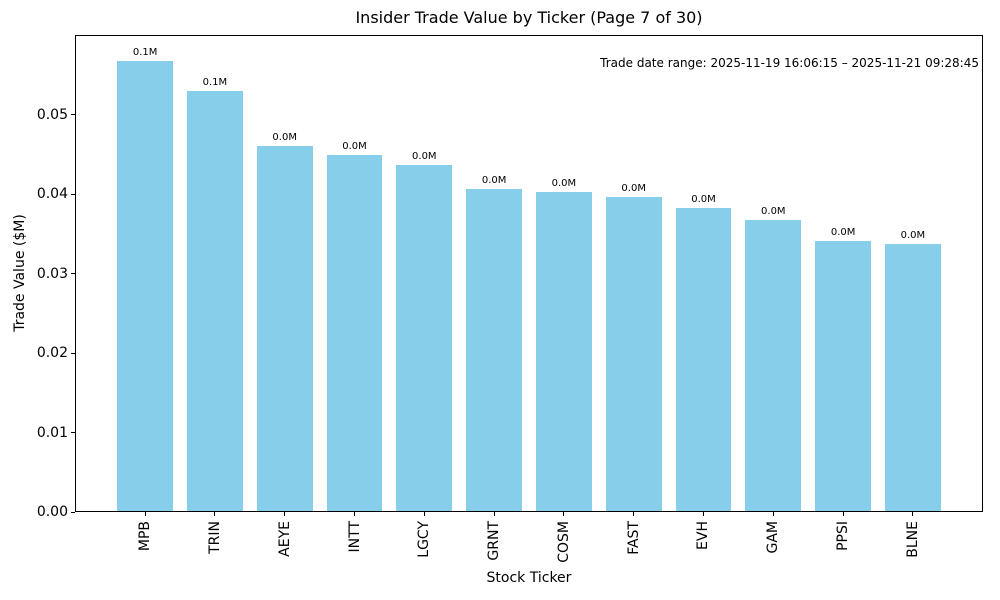 The width and height of the screenshot is (1000, 600). I want to click on bar-GRNT, so click(494, 350).